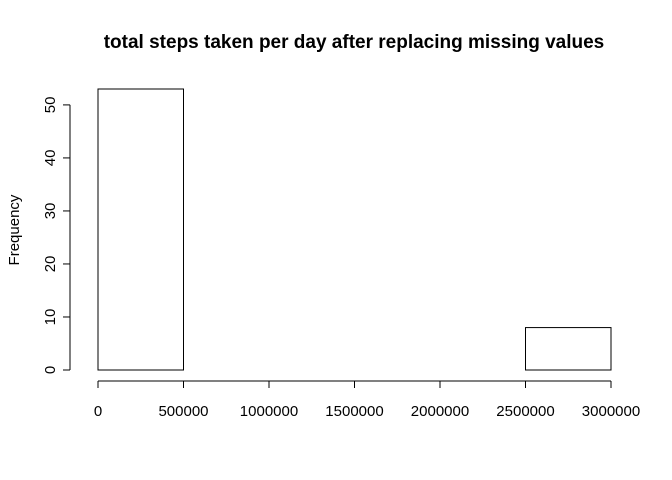 The image size is (672, 480). I want to click on y-tick-label: 0, so click(50, 370).